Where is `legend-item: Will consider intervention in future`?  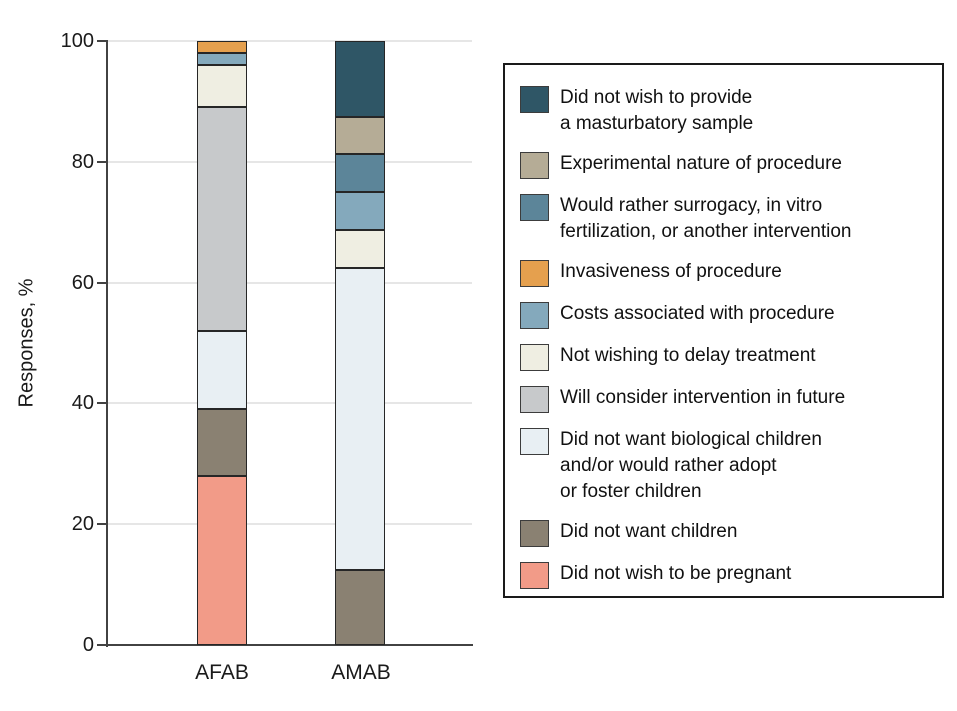
legend-item: Will consider intervention in future is located at coordinates (725, 399).